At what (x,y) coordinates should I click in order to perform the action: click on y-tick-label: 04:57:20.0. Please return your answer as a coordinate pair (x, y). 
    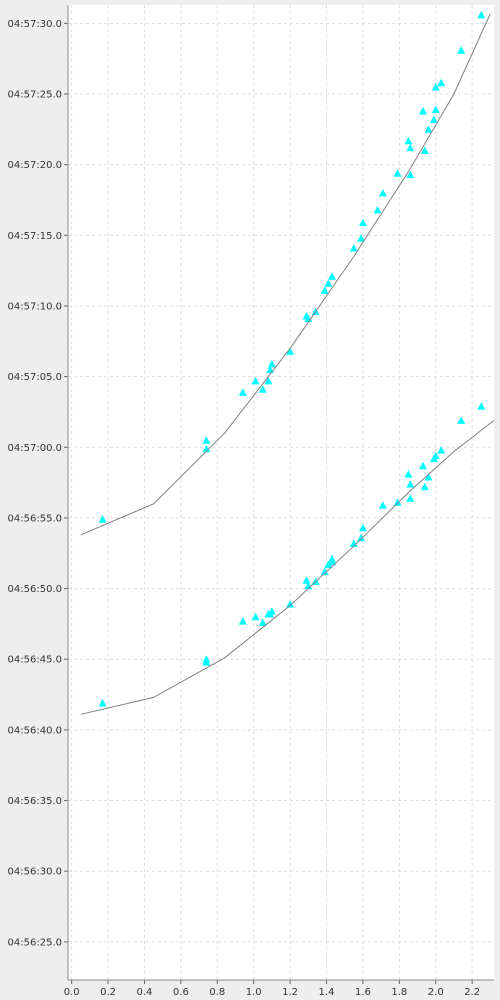
    Looking at the image, I should click on (35, 165).